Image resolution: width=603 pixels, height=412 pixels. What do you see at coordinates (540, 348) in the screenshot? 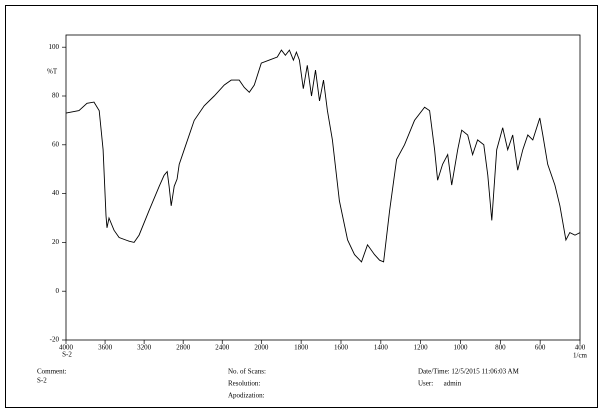
I see `x-tick-label: 600` at bounding box center [540, 348].